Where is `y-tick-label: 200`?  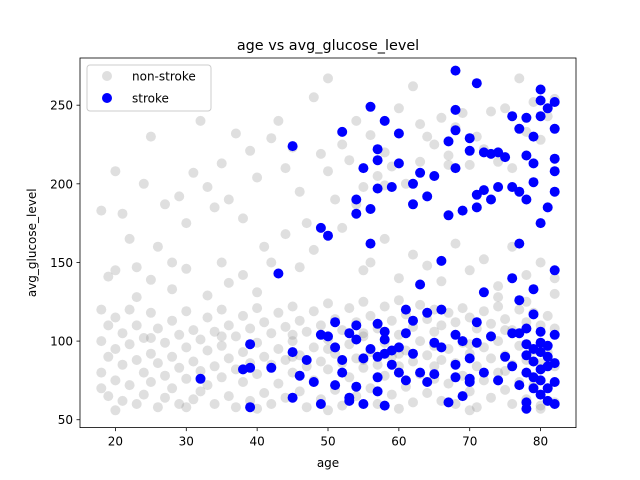 y-tick-label: 200 is located at coordinates (61, 184).